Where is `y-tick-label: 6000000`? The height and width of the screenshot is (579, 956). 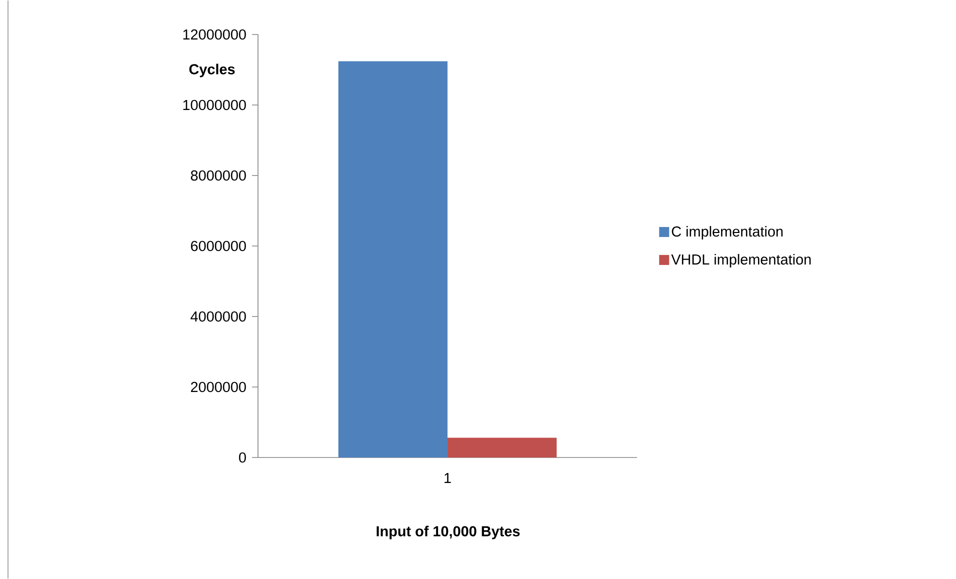
y-tick-label: 6000000 is located at coordinates (218, 246).